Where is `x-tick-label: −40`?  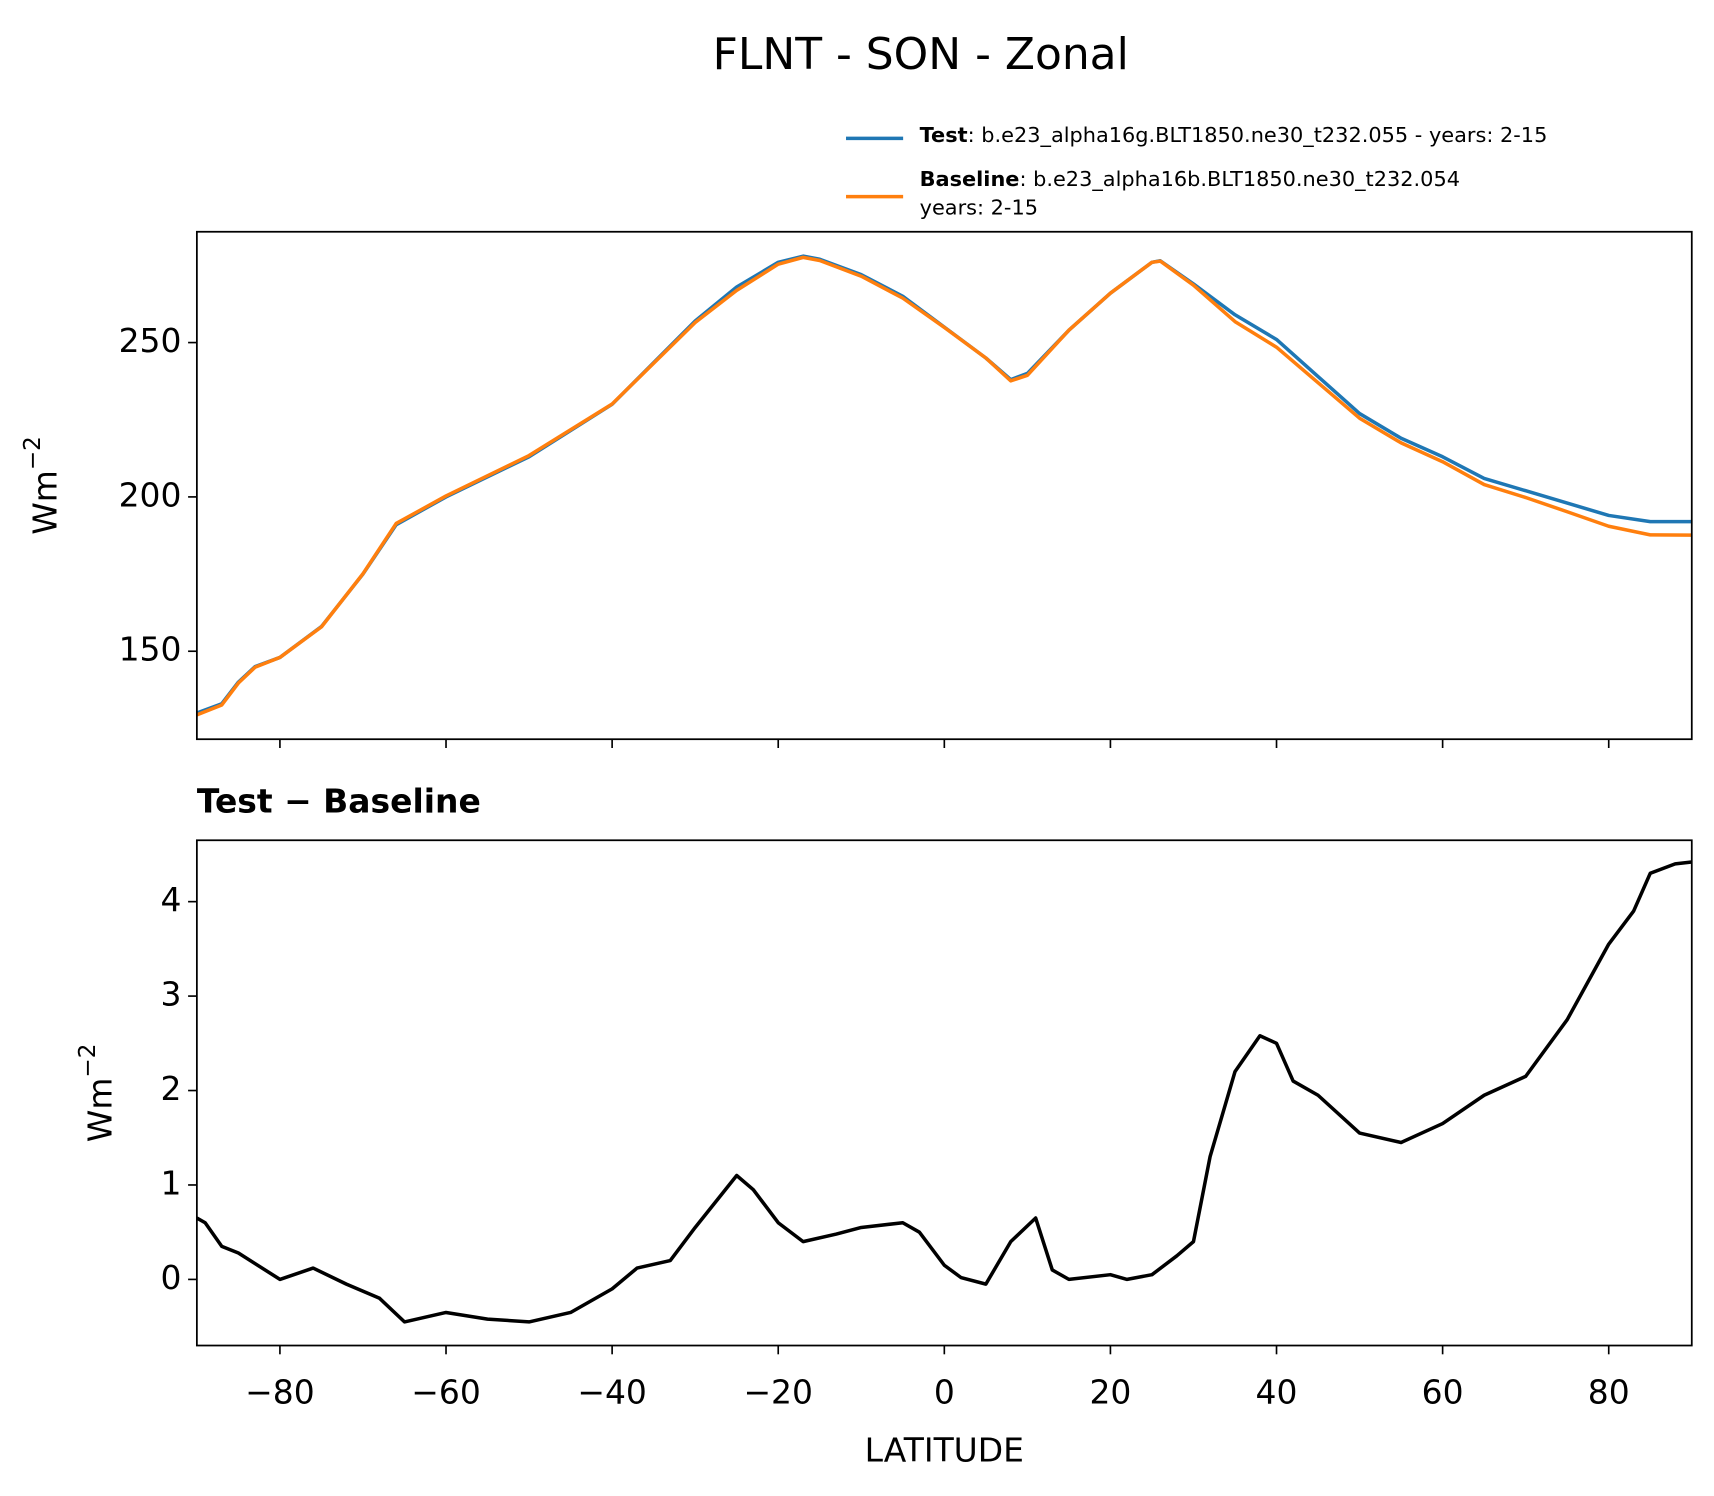 x-tick-label: −40 is located at coordinates (612, 1391).